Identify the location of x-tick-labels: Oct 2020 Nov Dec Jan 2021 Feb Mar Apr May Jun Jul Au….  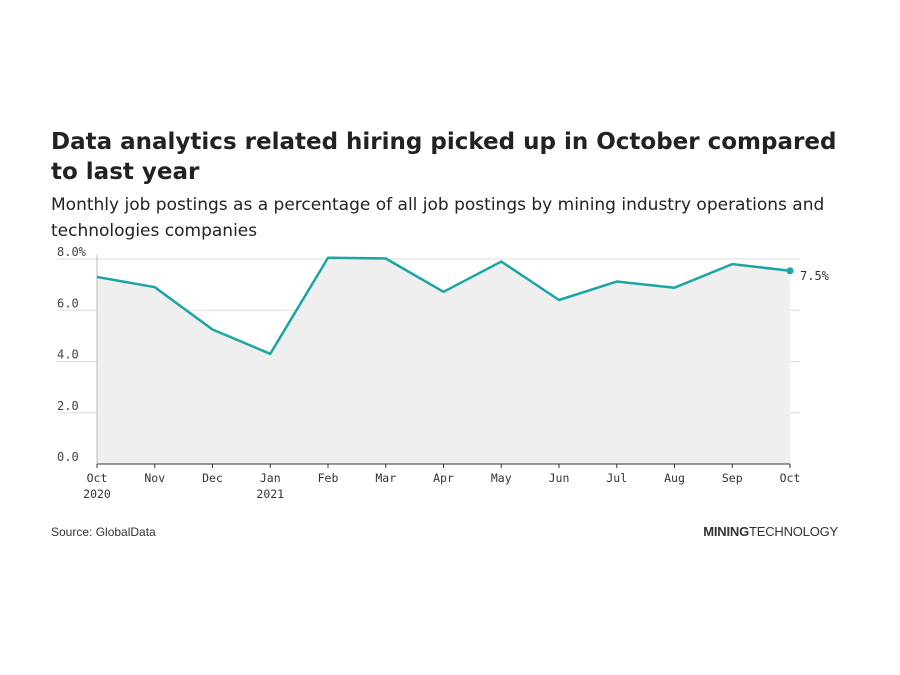
(441, 482).